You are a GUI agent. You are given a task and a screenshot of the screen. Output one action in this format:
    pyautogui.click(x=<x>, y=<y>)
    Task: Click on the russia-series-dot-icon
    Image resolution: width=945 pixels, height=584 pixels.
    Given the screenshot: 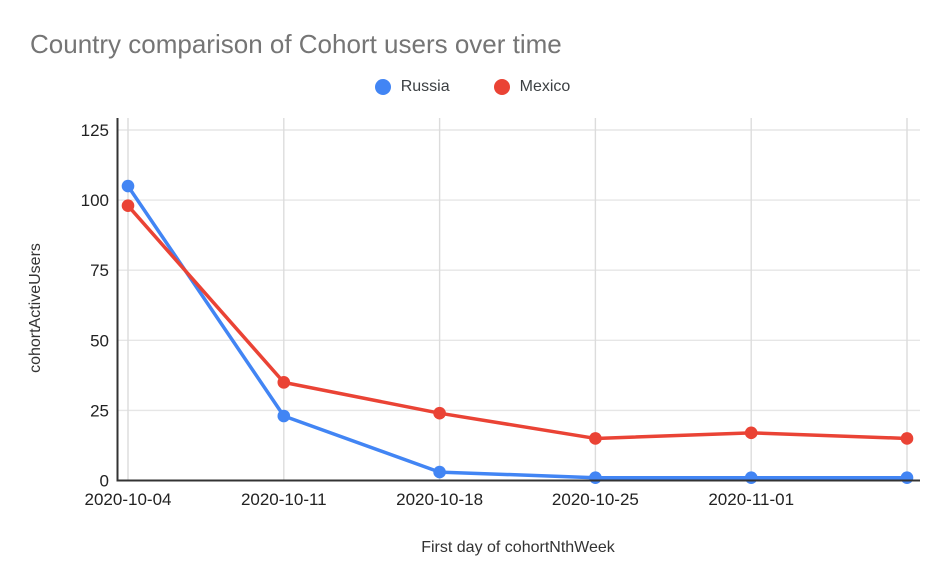 What is the action you would take?
    pyautogui.click(x=382, y=87)
    